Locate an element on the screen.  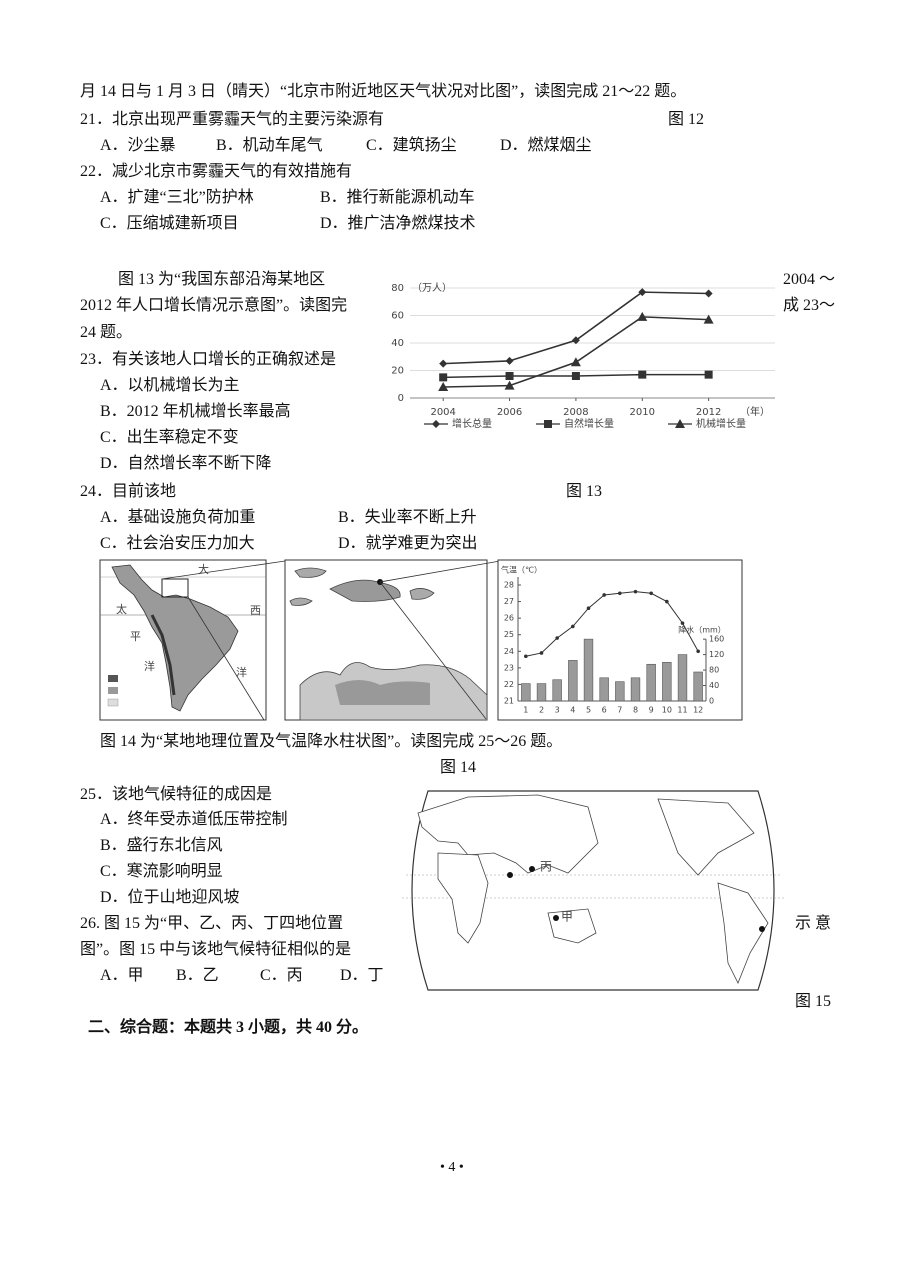
y2-axis-label: 降水（mm） is located at coordinates (702, 630).